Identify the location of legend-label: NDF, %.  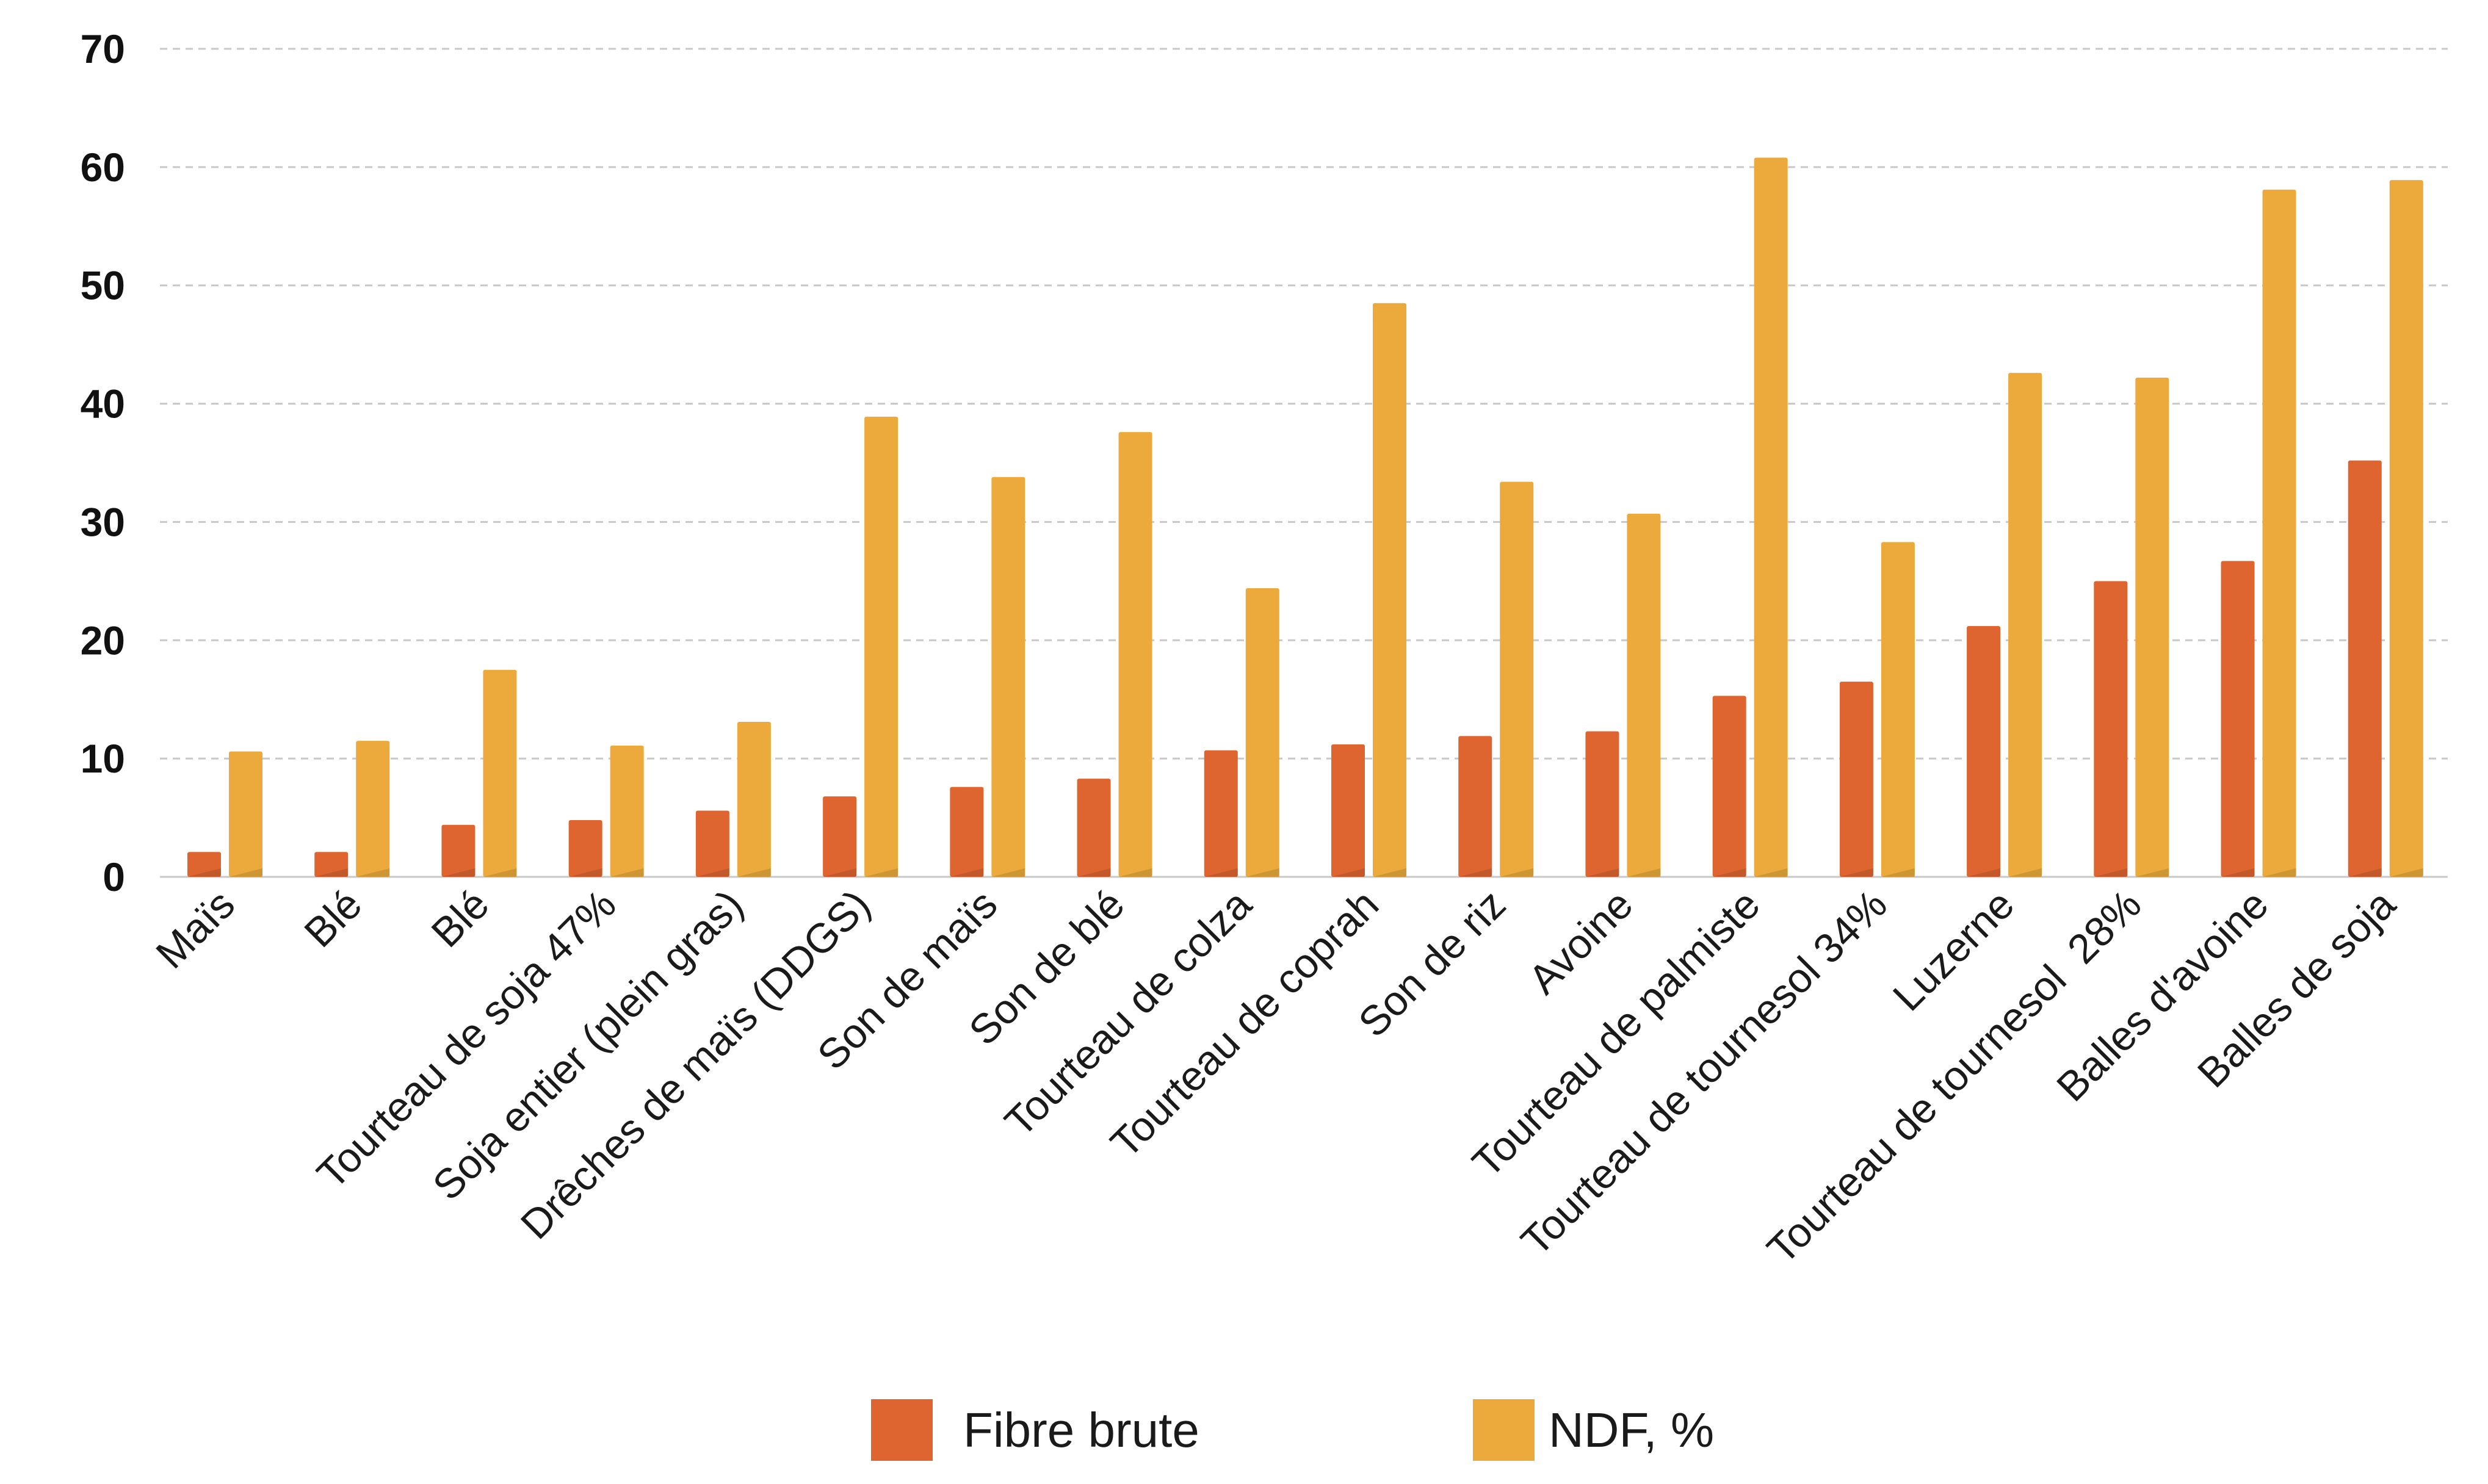
(1631, 1430).